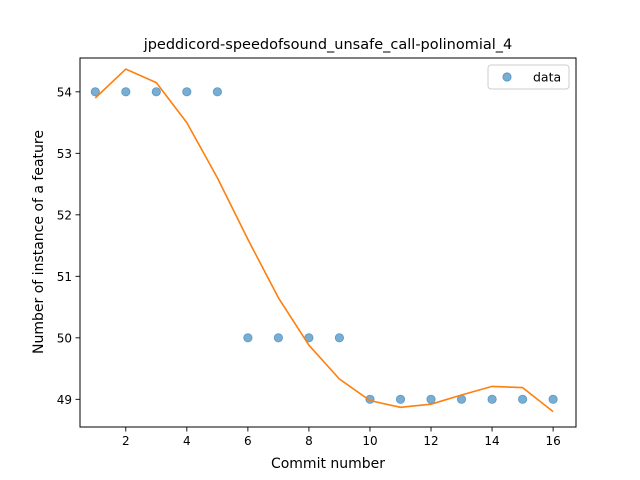 This screenshot has height=480, width=640. I want to click on legend-box, so click(528, 77).